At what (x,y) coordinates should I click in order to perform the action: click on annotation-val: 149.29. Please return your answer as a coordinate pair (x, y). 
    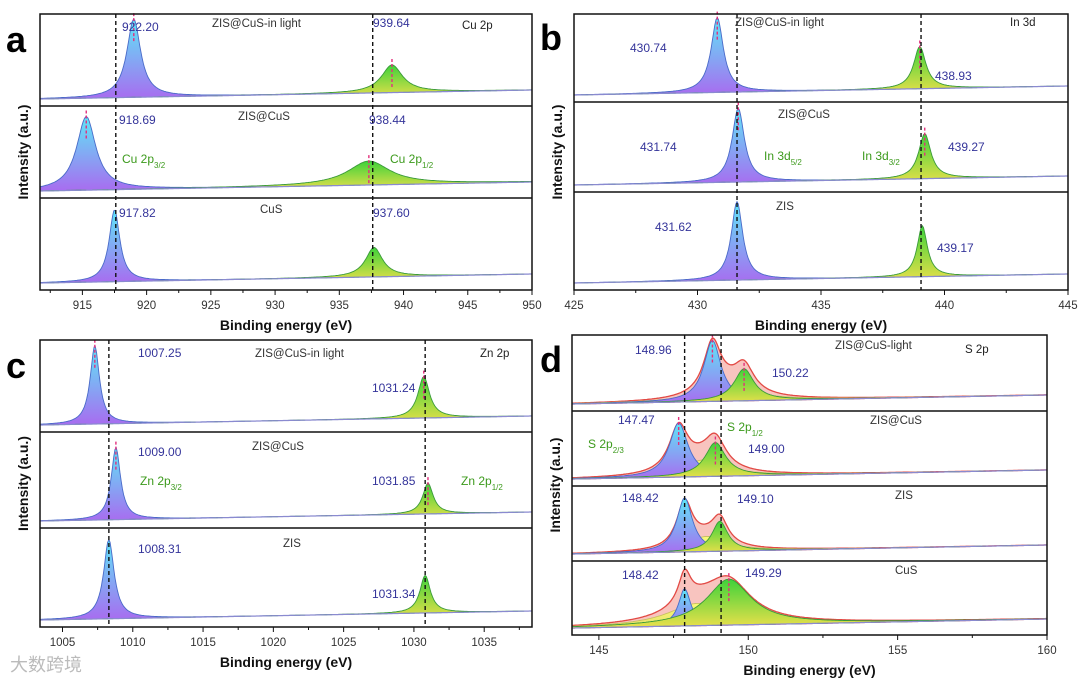
    Looking at the image, I should click on (763, 573).